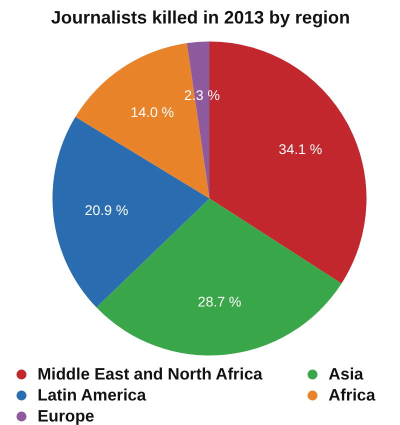  I want to click on data-label: 28.7 %, so click(220, 302).